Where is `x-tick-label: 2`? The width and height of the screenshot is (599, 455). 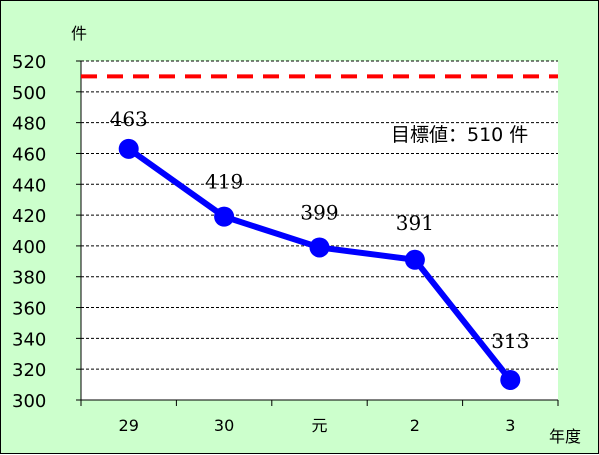 x-tick-label: 2 is located at coordinates (415, 425).